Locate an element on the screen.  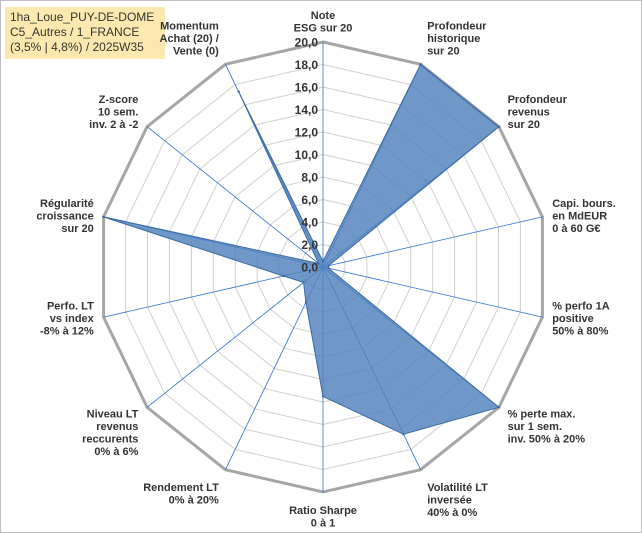
axis-label: Rendement LT0% à 20% is located at coordinates (181, 494).